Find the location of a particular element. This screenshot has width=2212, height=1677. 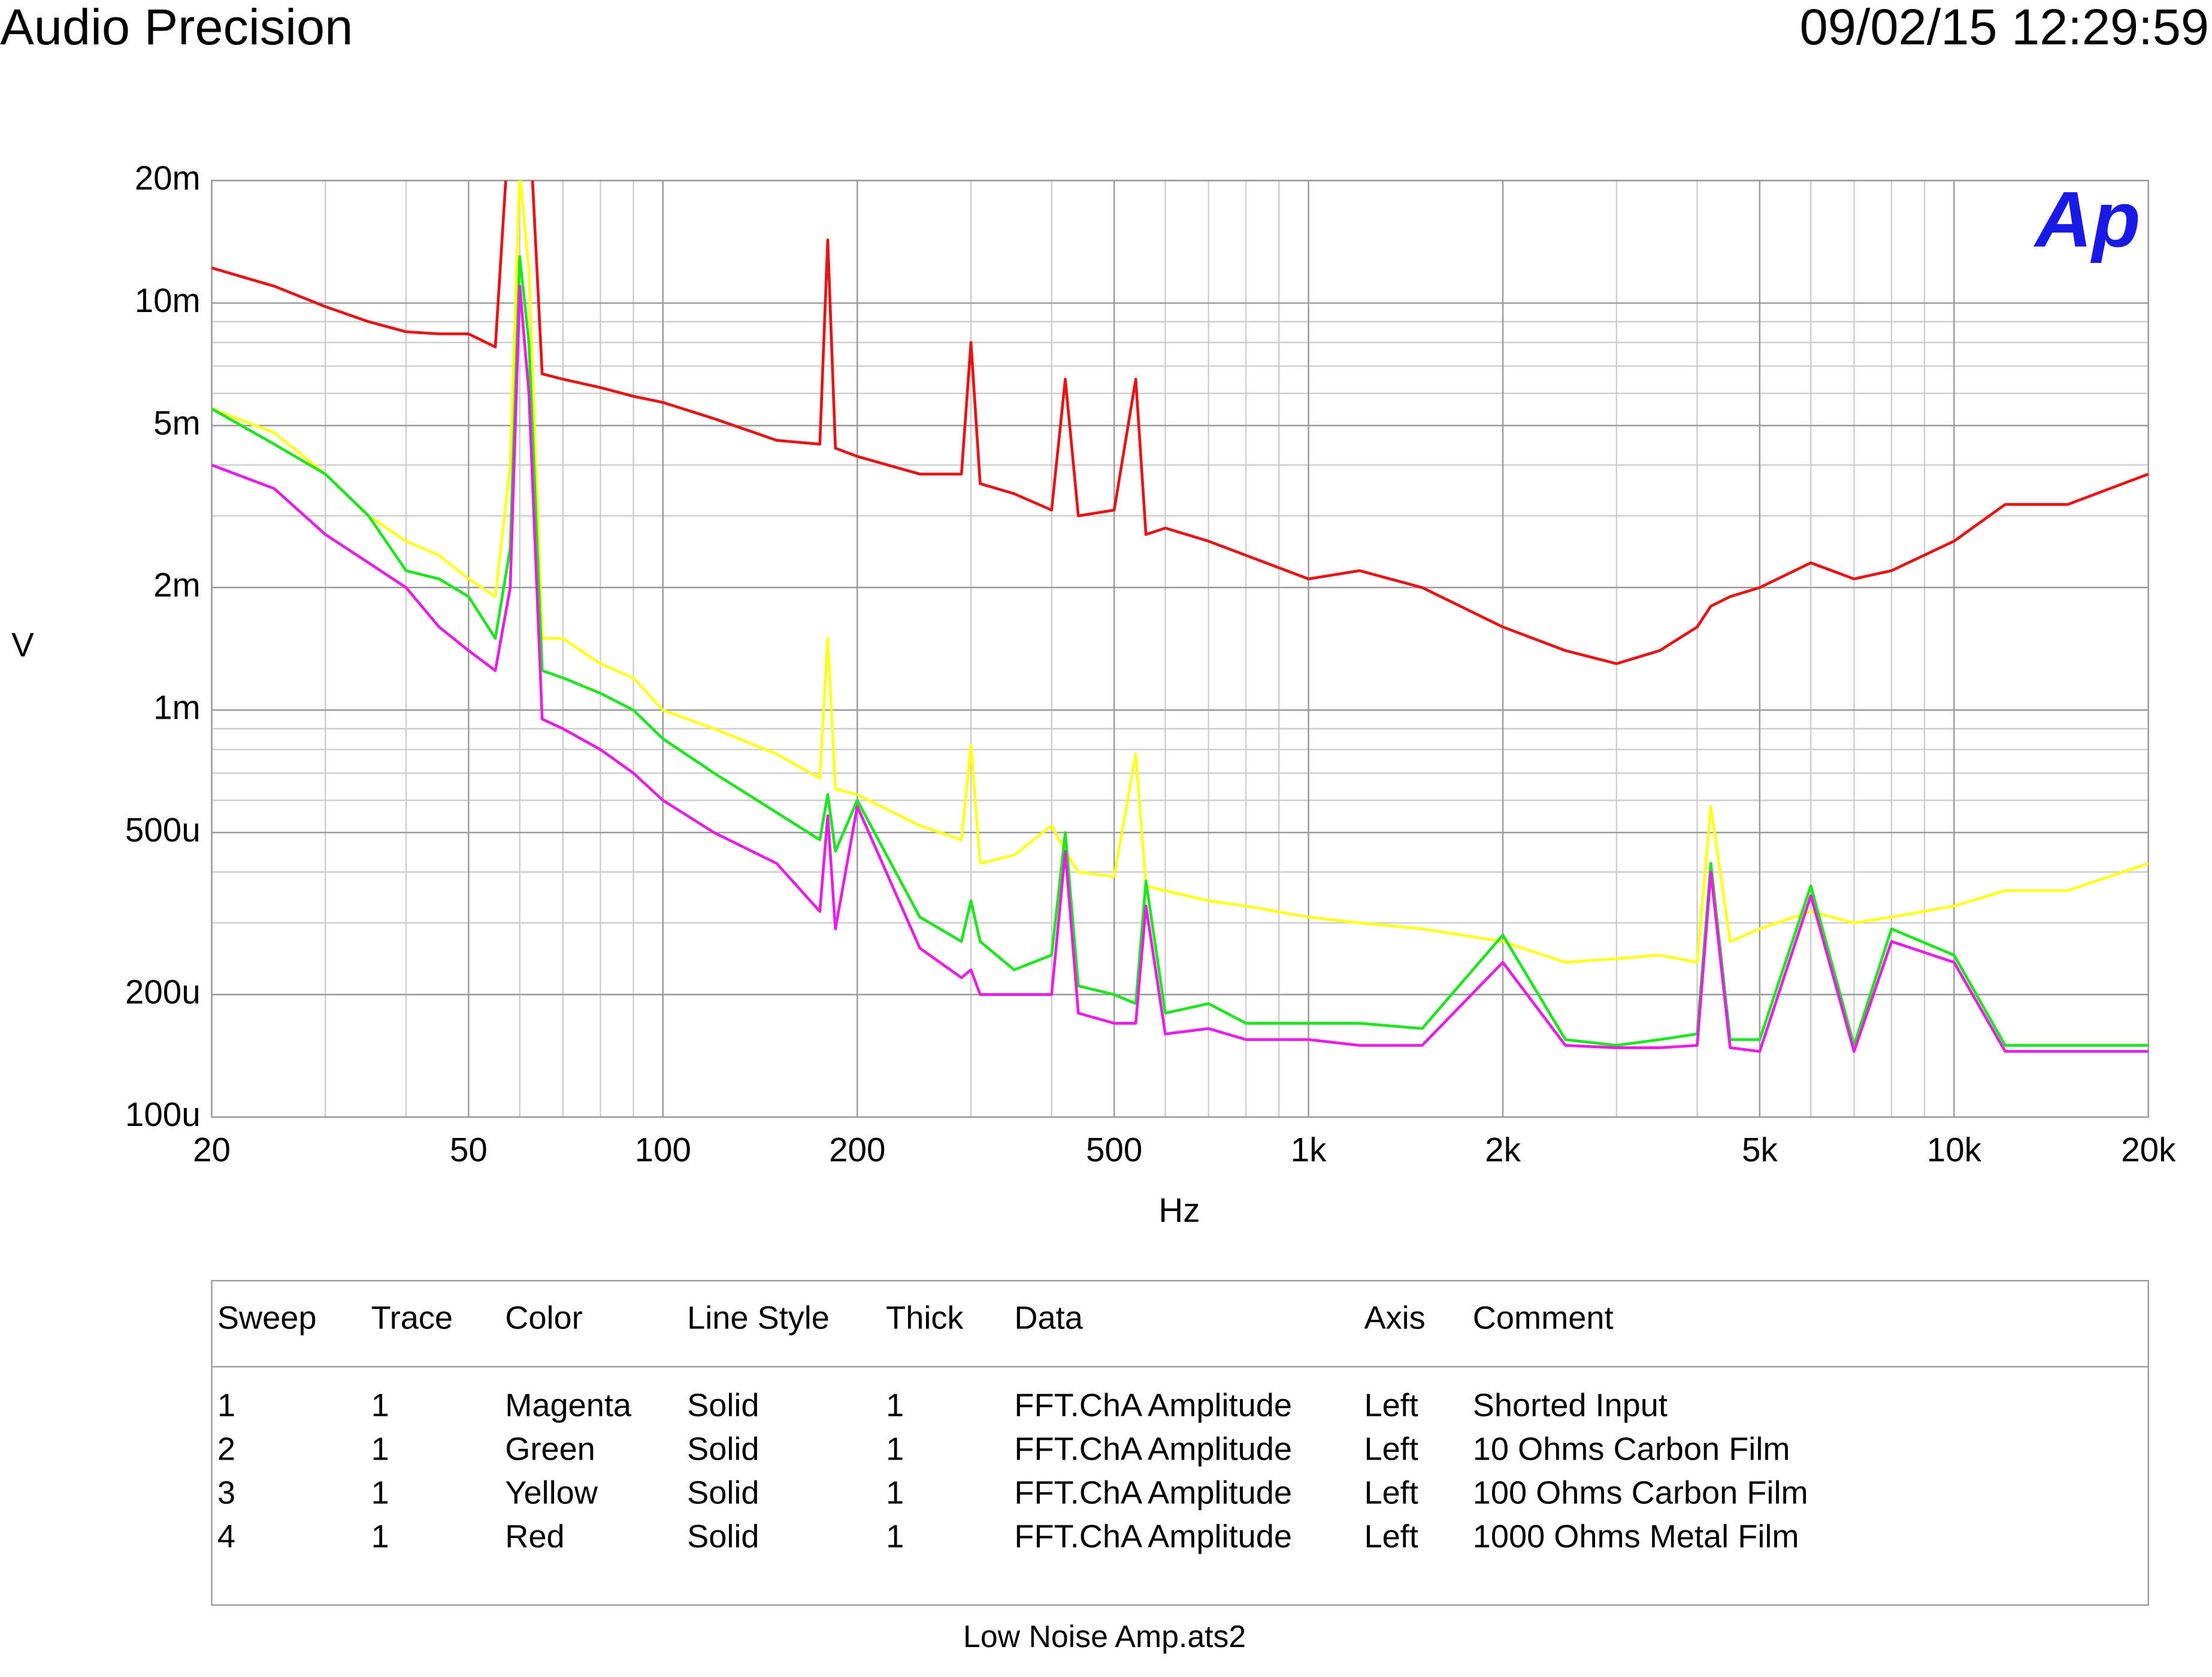

table-cell: 100 Ohms Carbon Film is located at coordinates (1640, 1493).